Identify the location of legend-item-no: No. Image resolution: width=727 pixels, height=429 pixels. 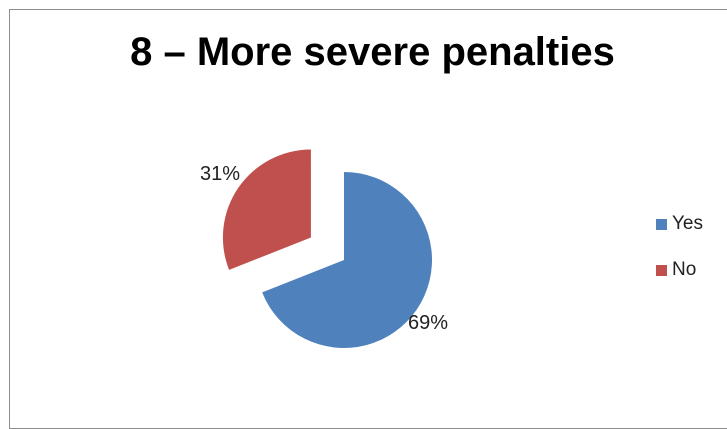
(679, 270).